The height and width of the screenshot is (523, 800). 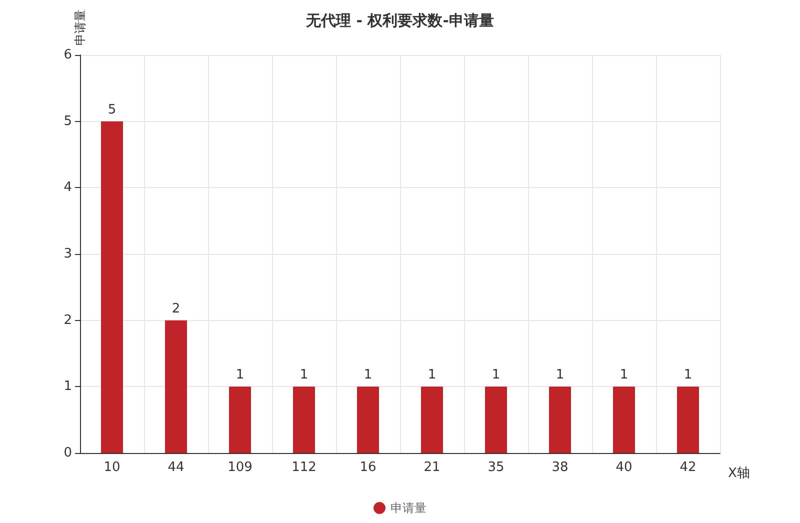 What do you see at coordinates (560, 467) in the screenshot?
I see `x-tick-label: 38` at bounding box center [560, 467].